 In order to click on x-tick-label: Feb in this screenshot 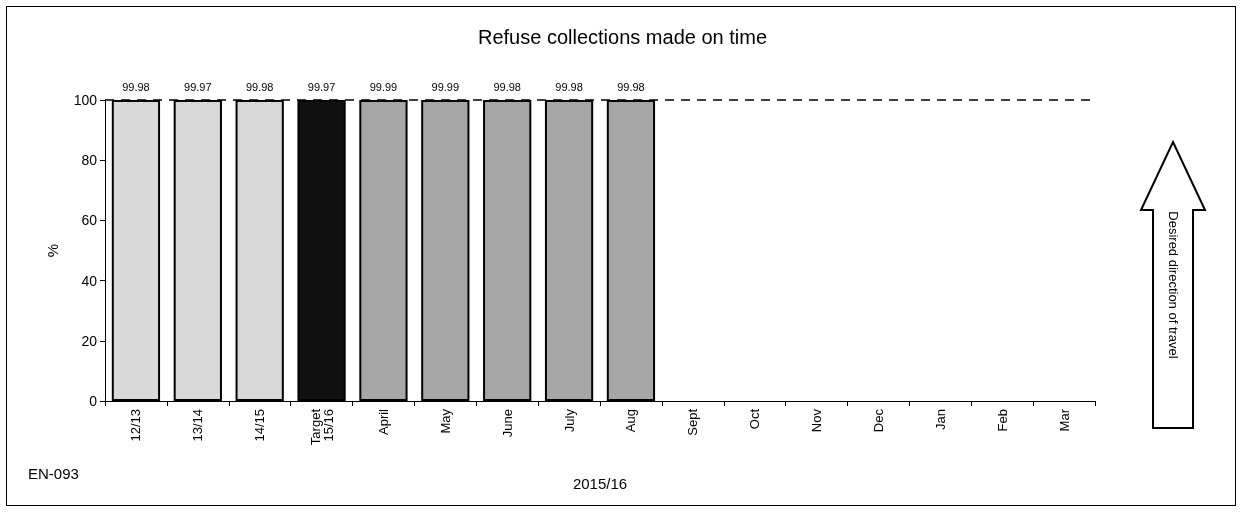, I will do `click(1002, 420)`.